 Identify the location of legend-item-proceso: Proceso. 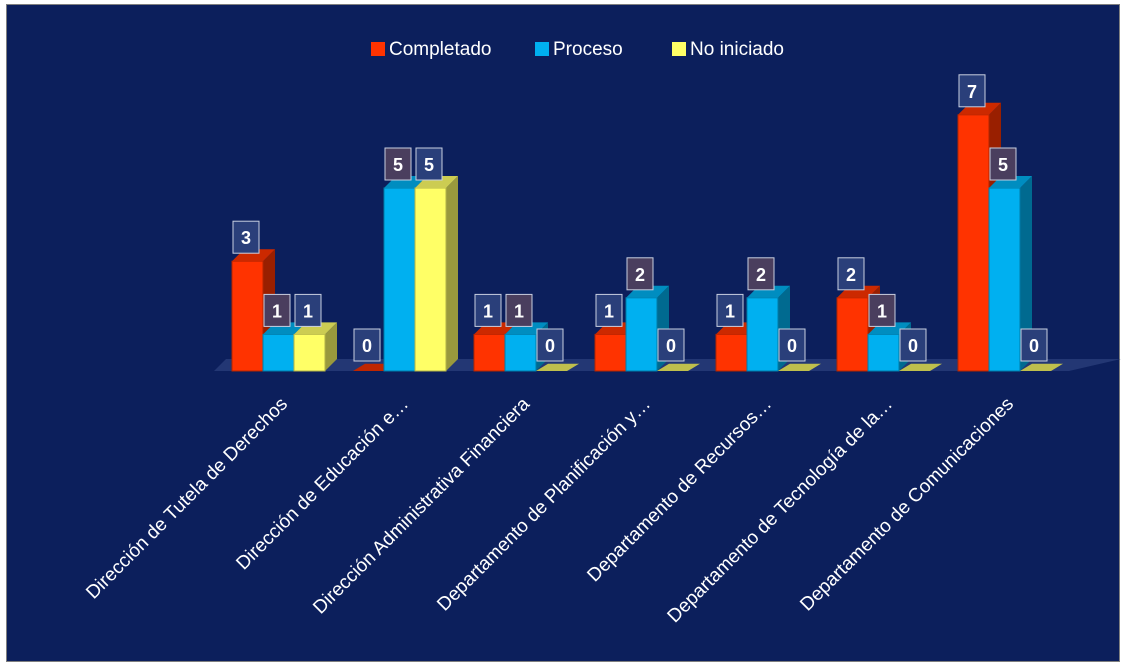
(579, 49).